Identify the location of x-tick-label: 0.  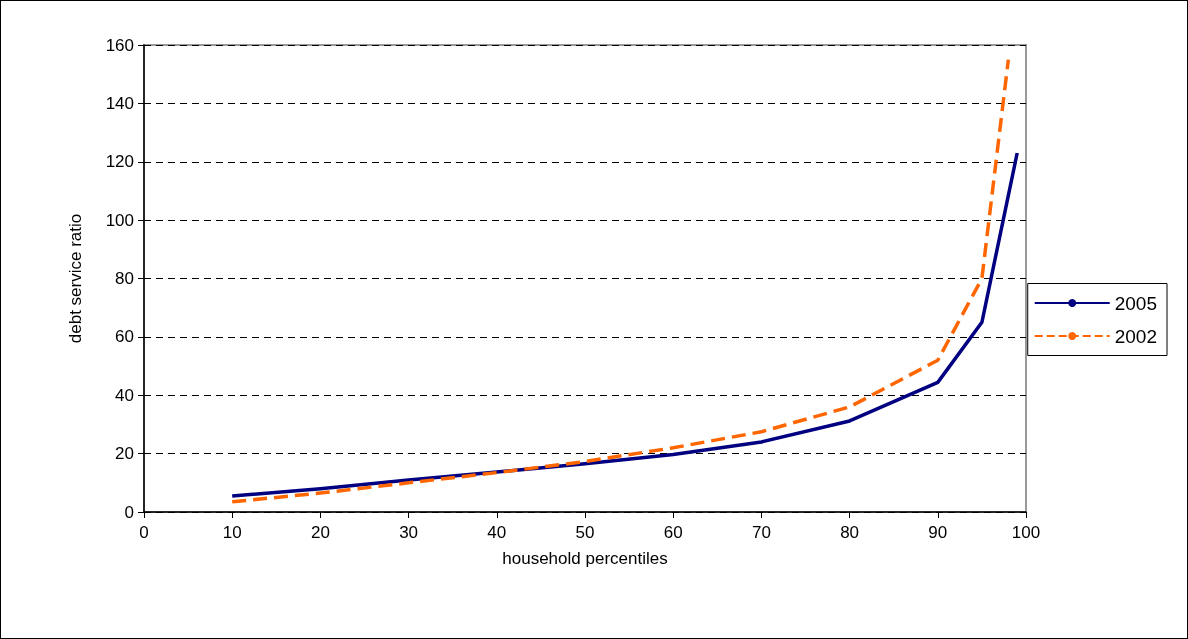
(144, 532).